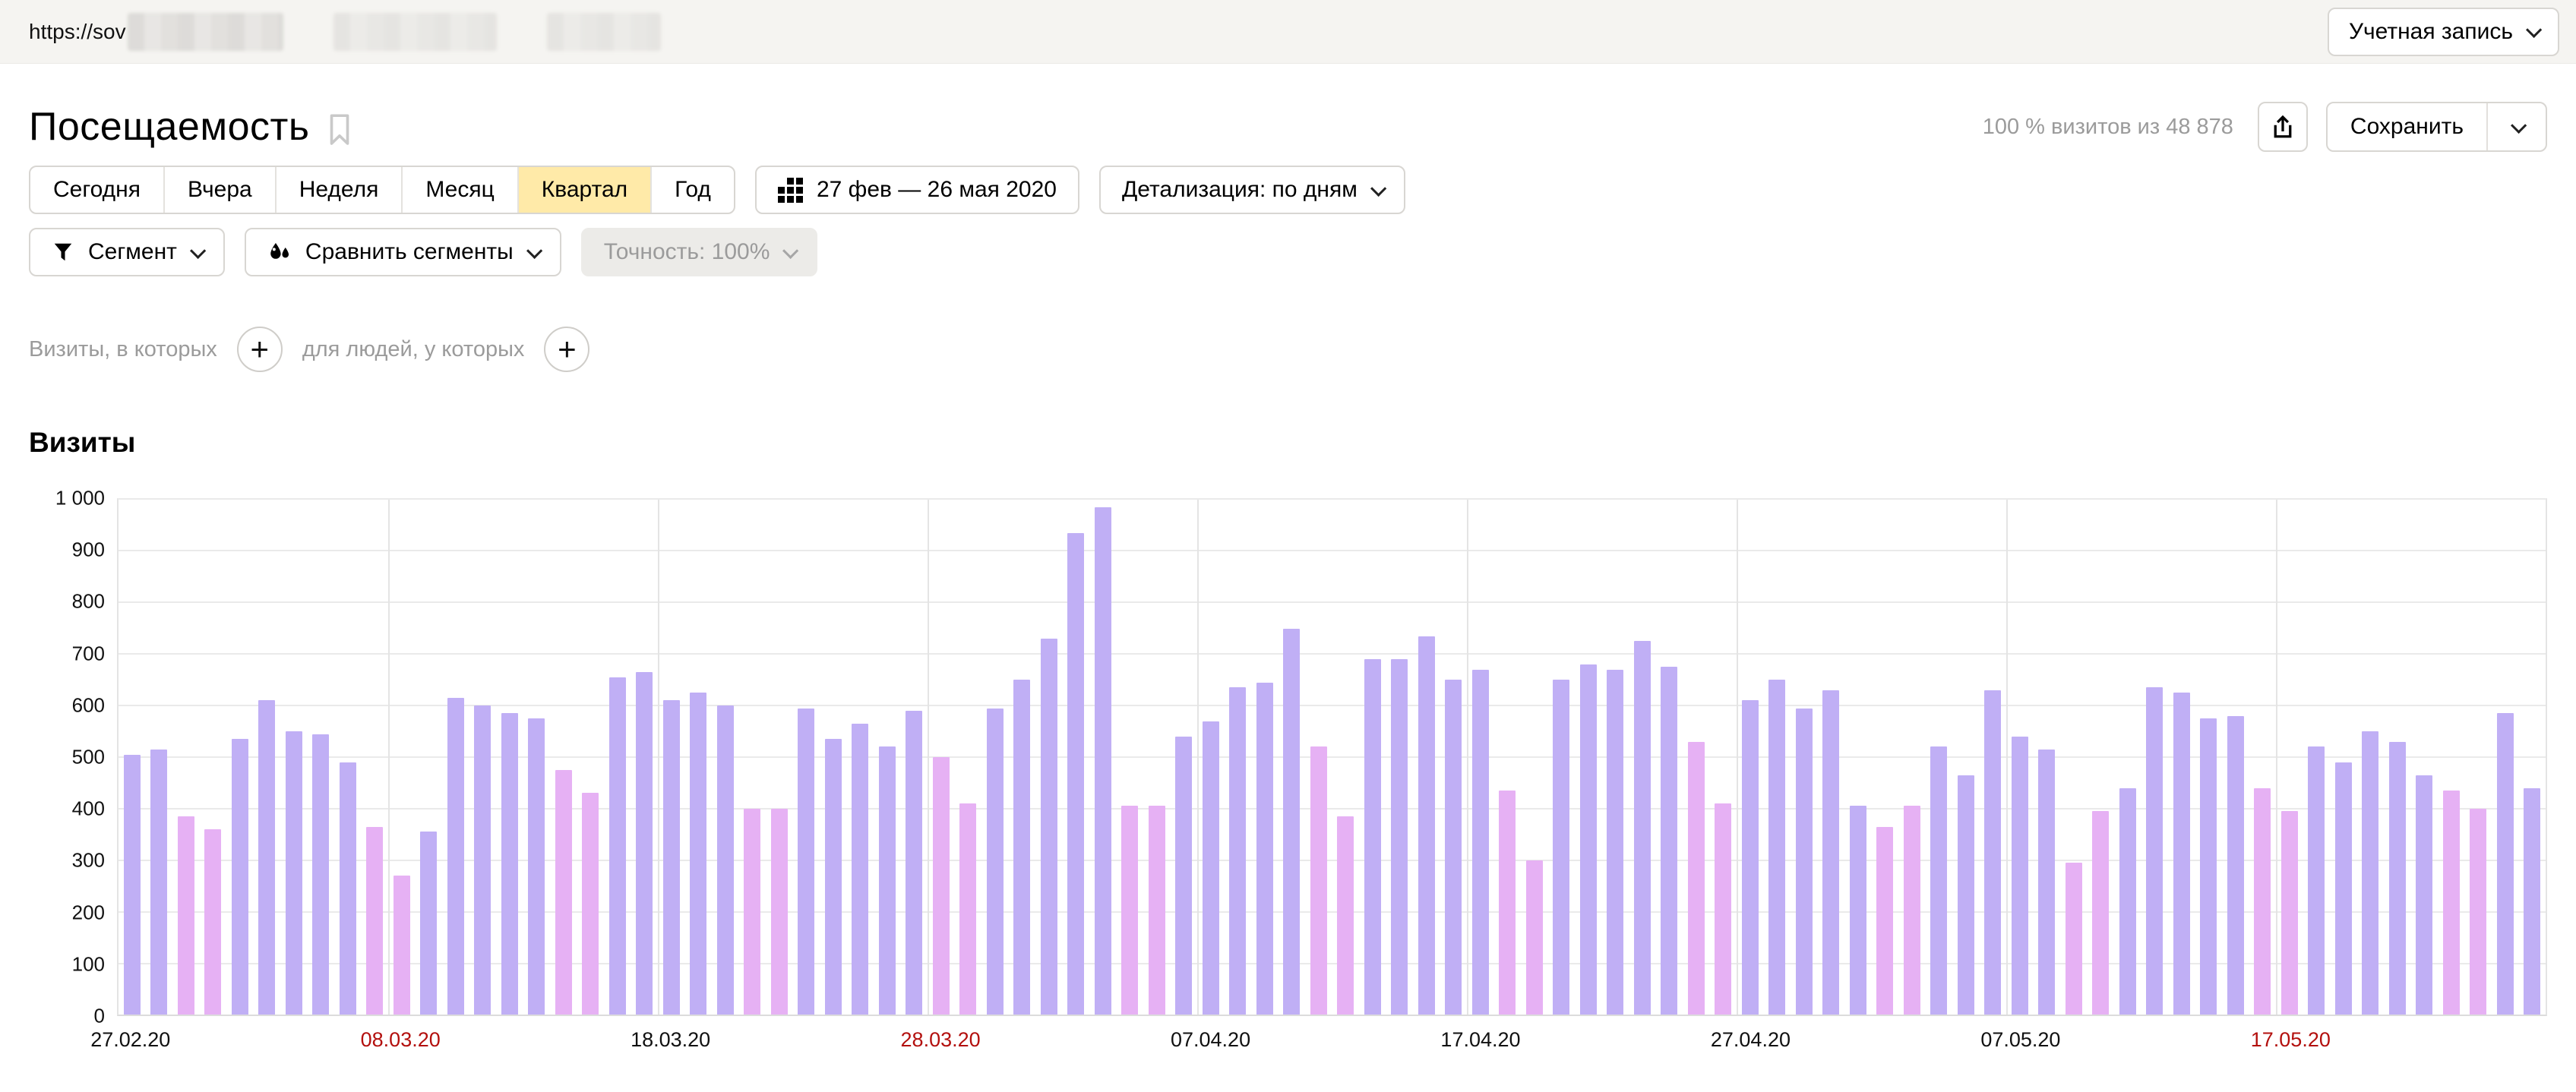  Describe the element at coordinates (259, 349) in the screenshot. I see `add-visit-condition-button: +` at that location.